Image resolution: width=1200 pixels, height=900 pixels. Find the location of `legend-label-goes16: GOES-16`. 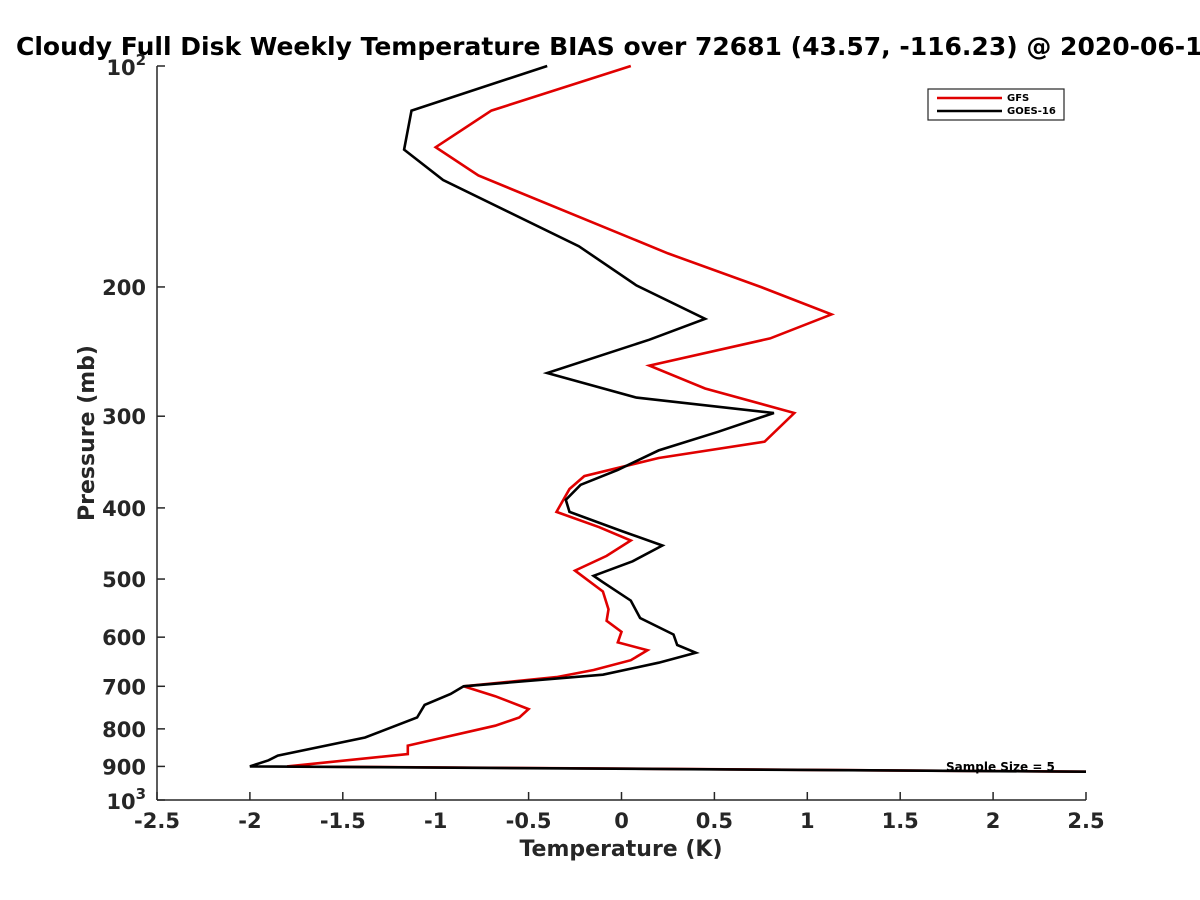

legend-label-goes16: GOES-16 is located at coordinates (1031, 111).